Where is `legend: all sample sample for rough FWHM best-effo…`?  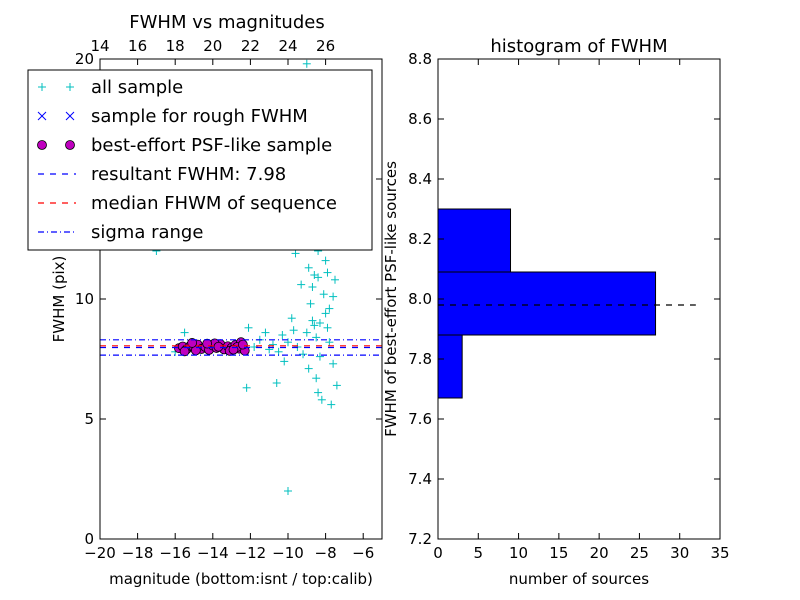
legend: all sample sample for rough FWHM best-effo… is located at coordinates (200, 160).